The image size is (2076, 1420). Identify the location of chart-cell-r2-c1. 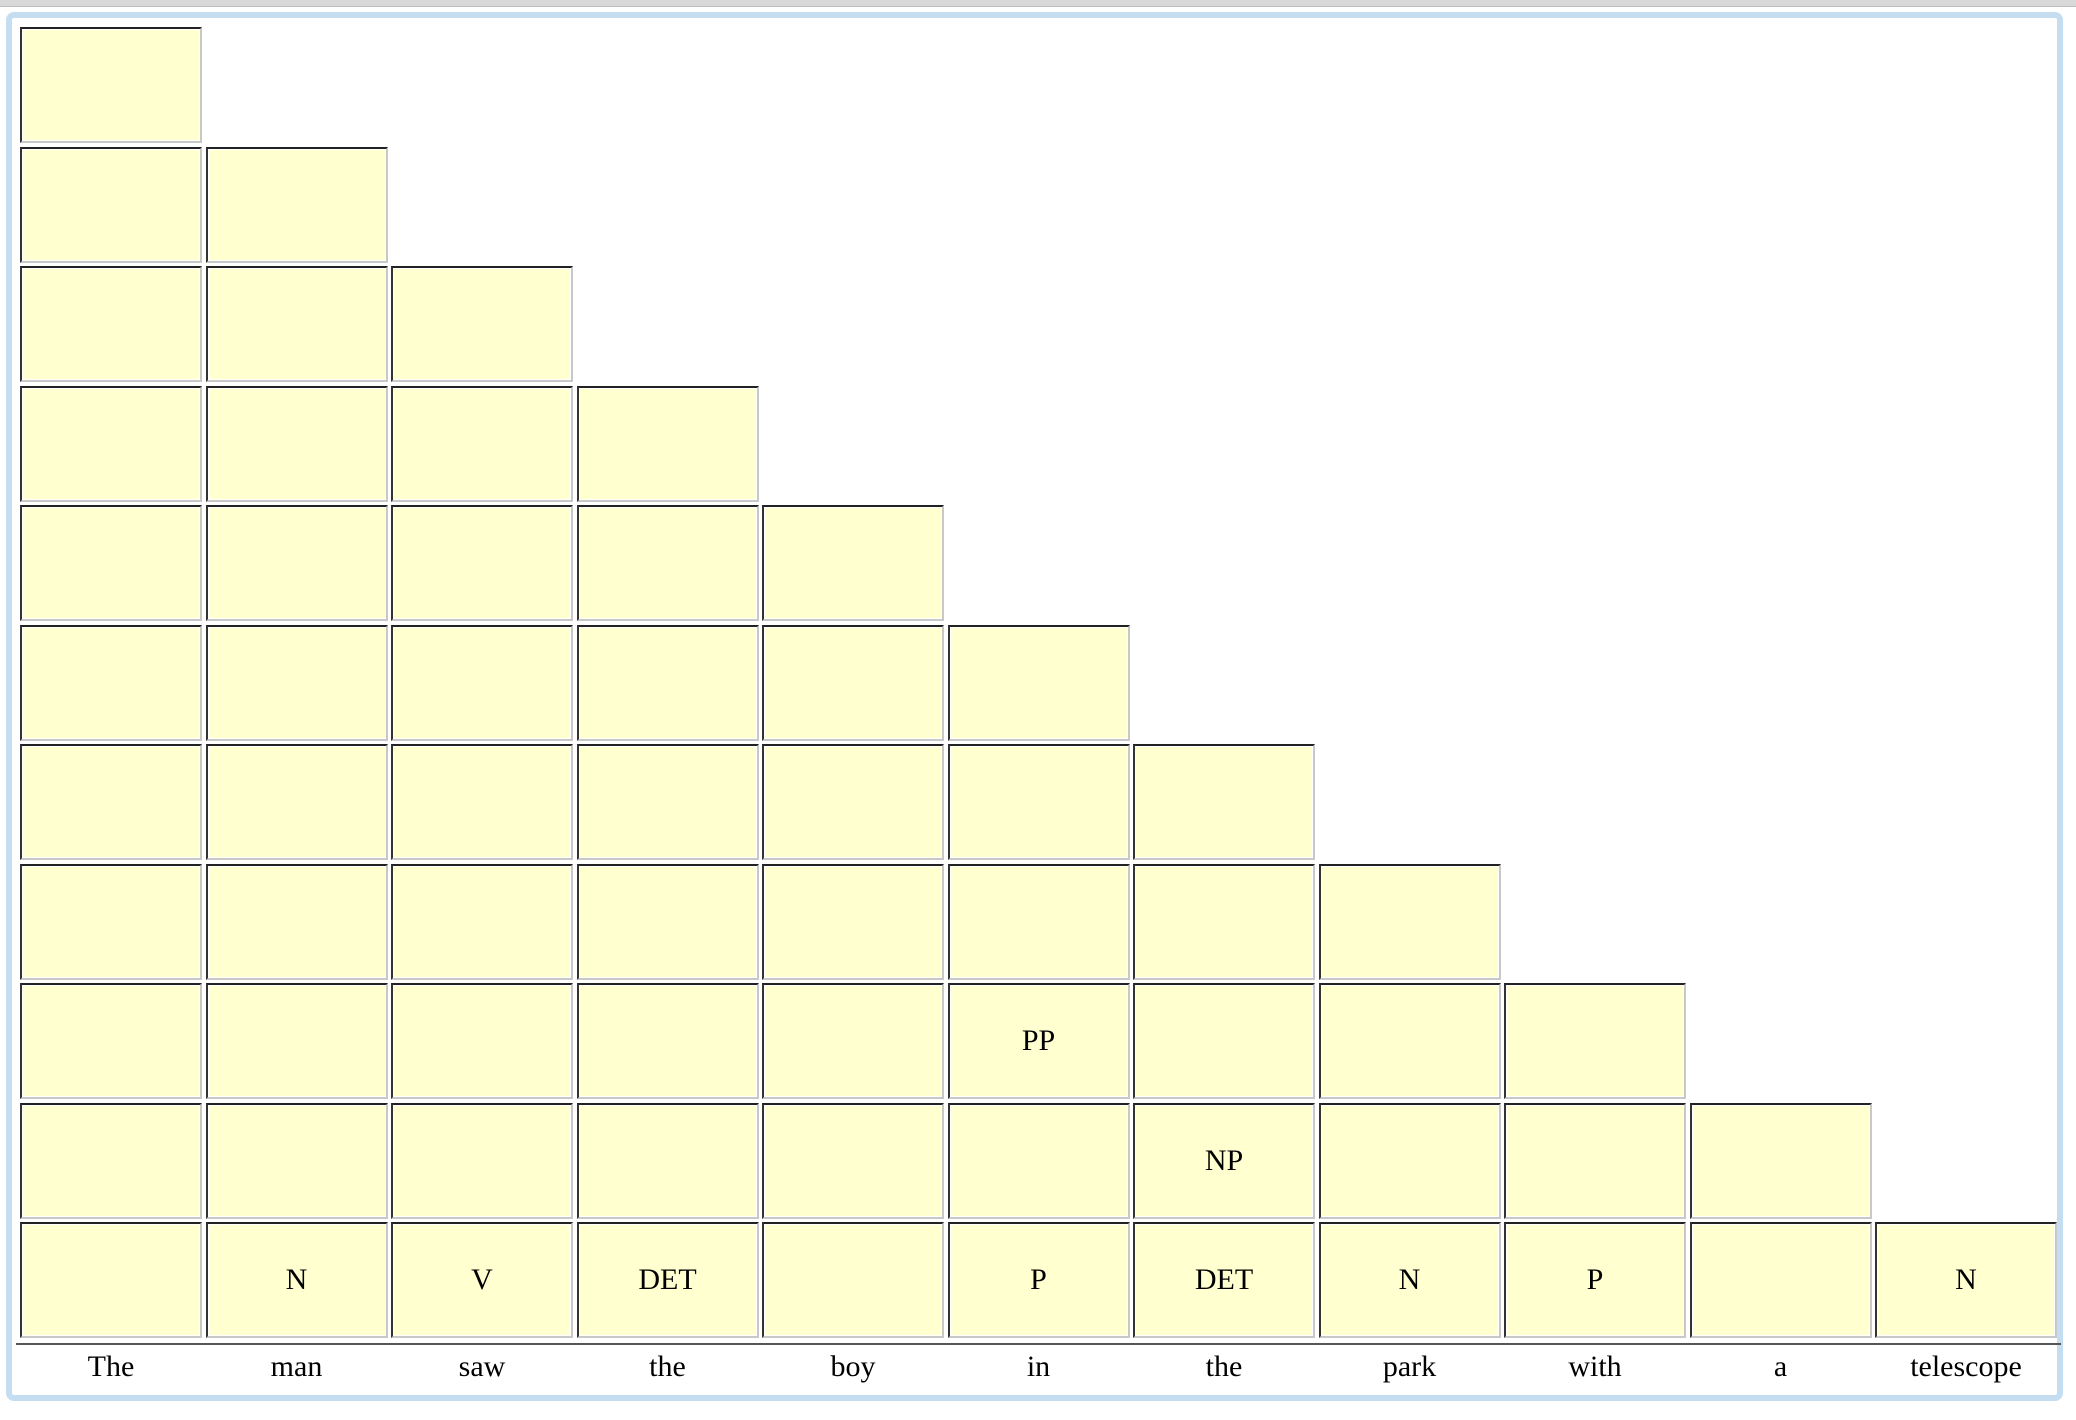
(296, 324).